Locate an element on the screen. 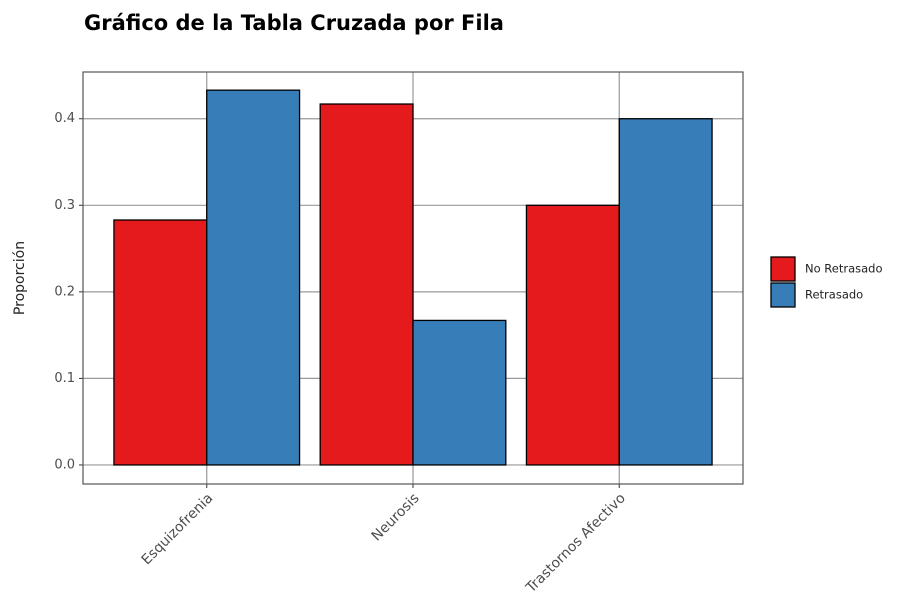  y-tick-label: 0.2 is located at coordinates (64, 291).